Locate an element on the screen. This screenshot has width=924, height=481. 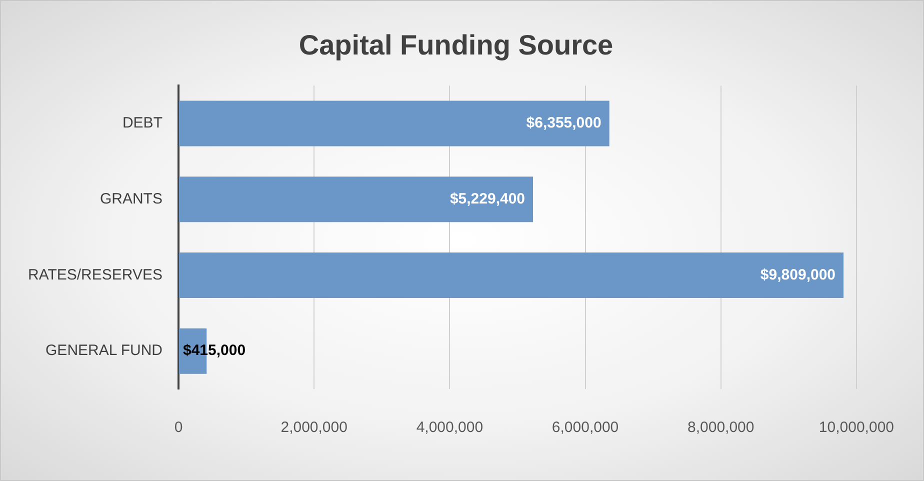
chart-title: Capital Funding Source is located at coordinates (456, 45).